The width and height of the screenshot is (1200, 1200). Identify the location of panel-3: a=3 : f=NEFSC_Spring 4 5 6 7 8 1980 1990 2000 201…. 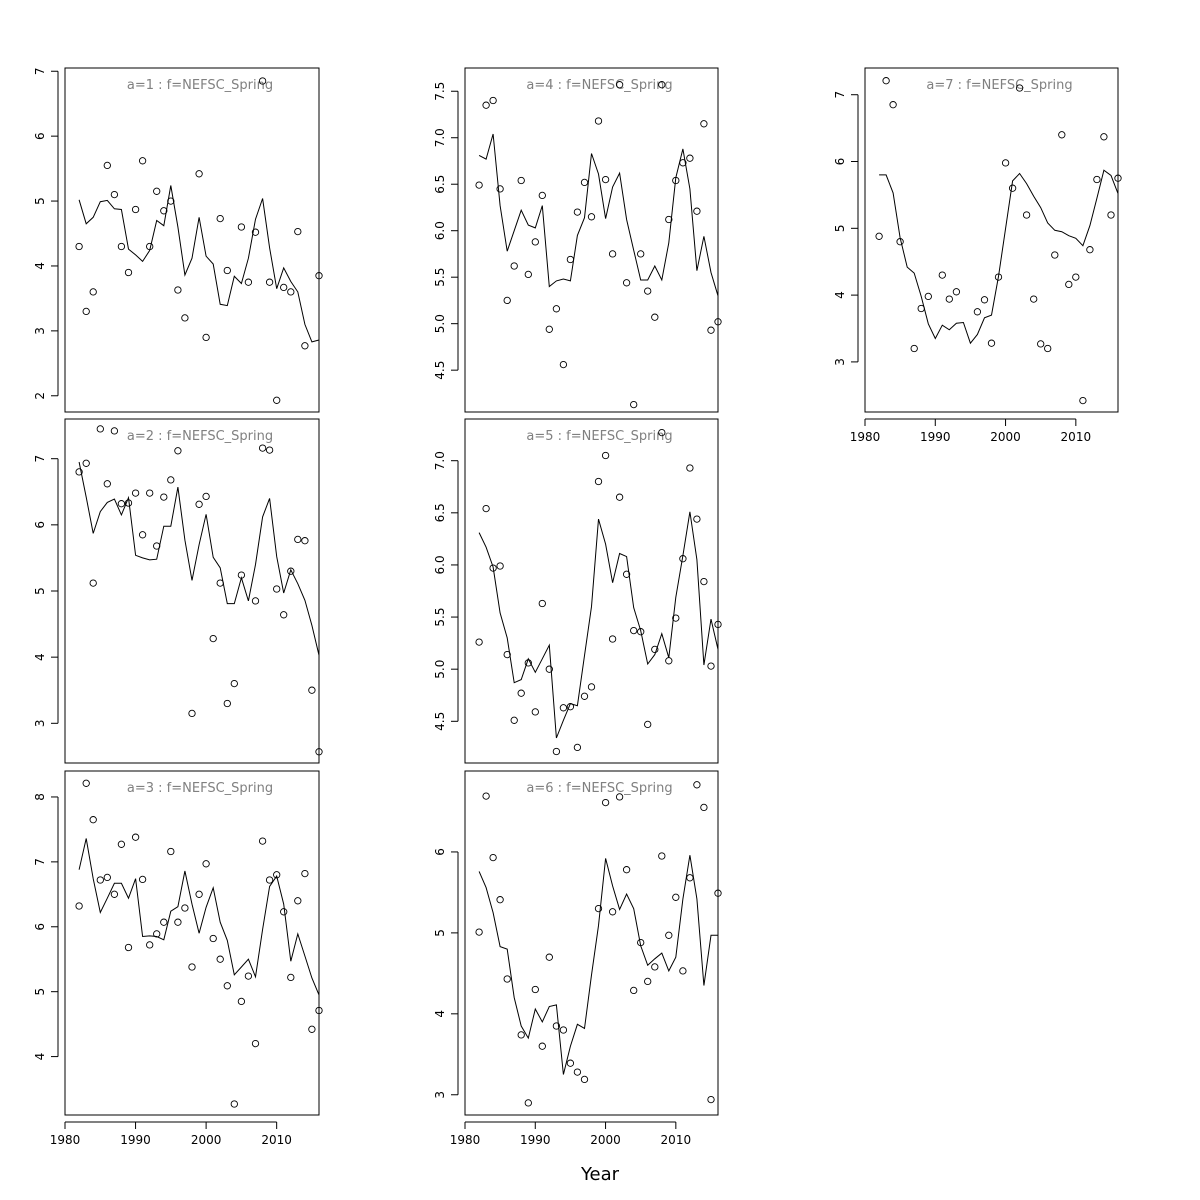
(178, 958).